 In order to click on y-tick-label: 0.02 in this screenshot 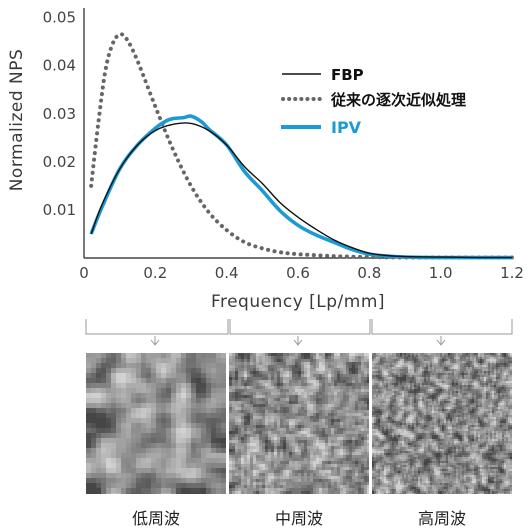, I will do `click(59, 162)`.